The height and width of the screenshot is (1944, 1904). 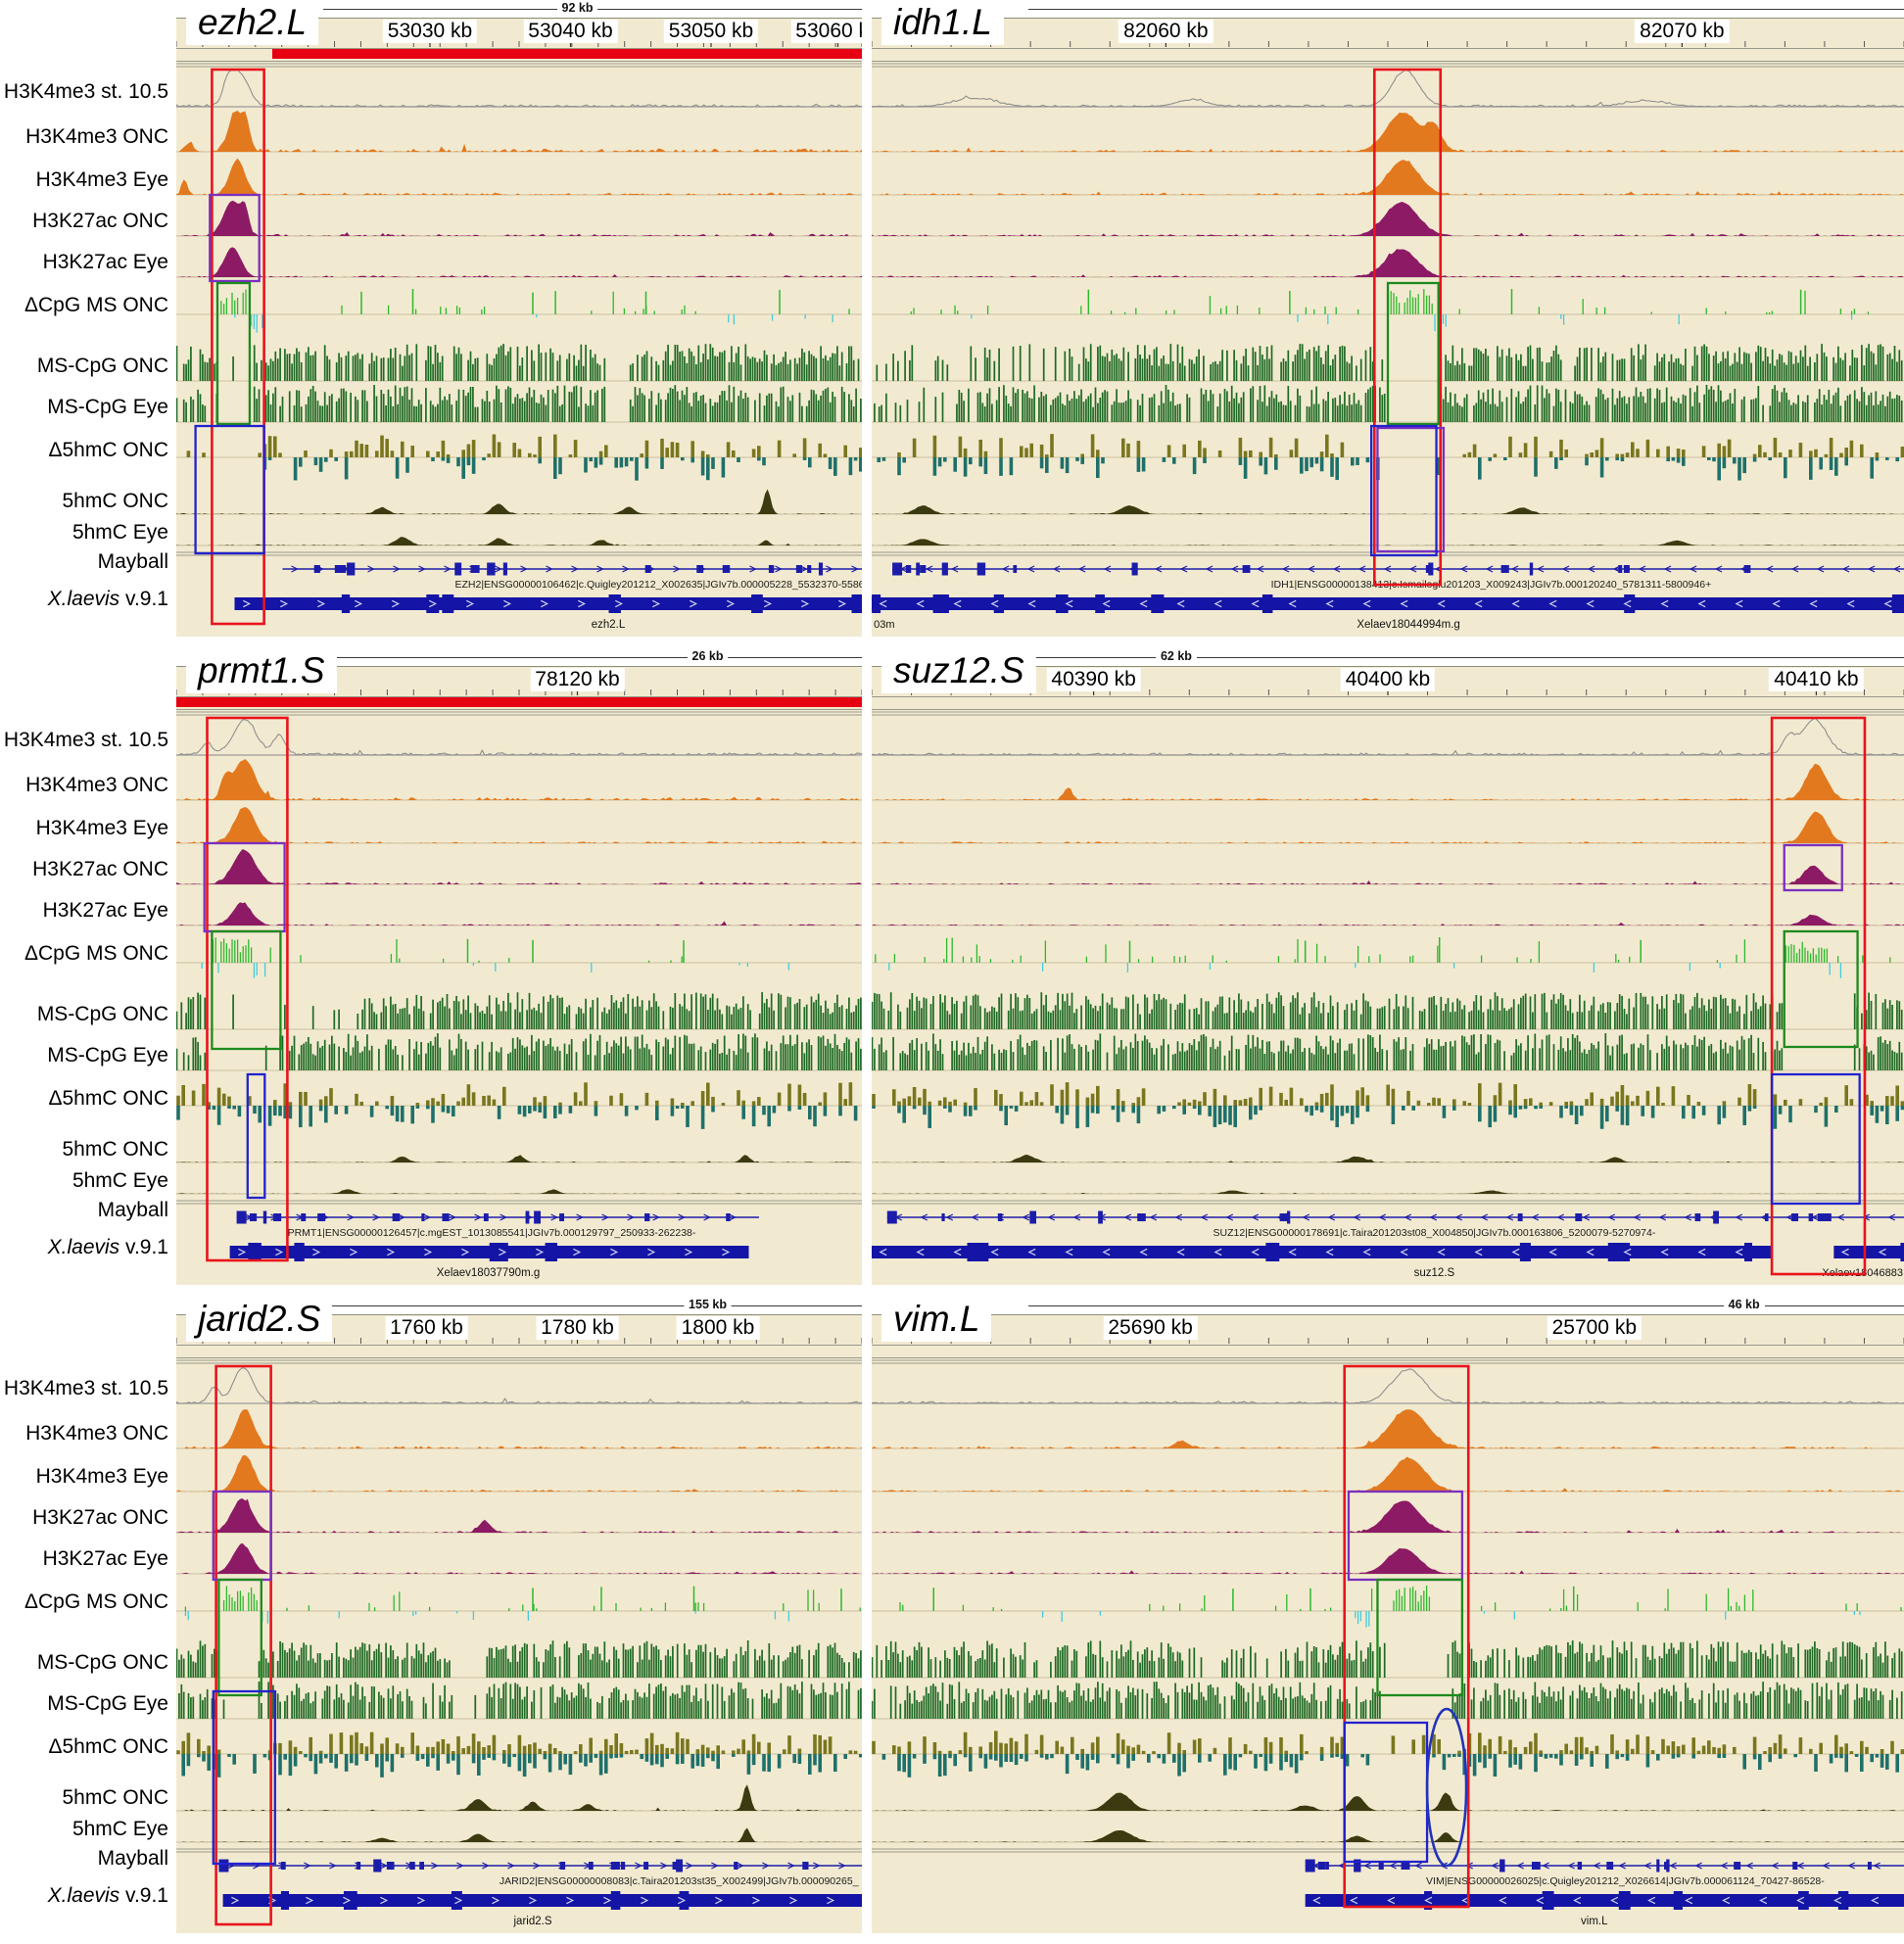 What do you see at coordinates (542, 1909) in the screenshot?
I see `xlaevis-gene-bar: jarid2.S` at bounding box center [542, 1909].